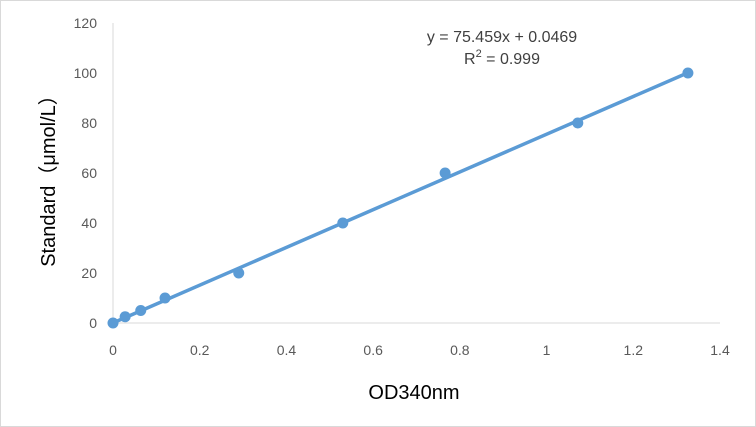 The width and height of the screenshot is (756, 427). Describe the element at coordinates (86, 73) in the screenshot. I see `y-tick-label: 100` at that location.